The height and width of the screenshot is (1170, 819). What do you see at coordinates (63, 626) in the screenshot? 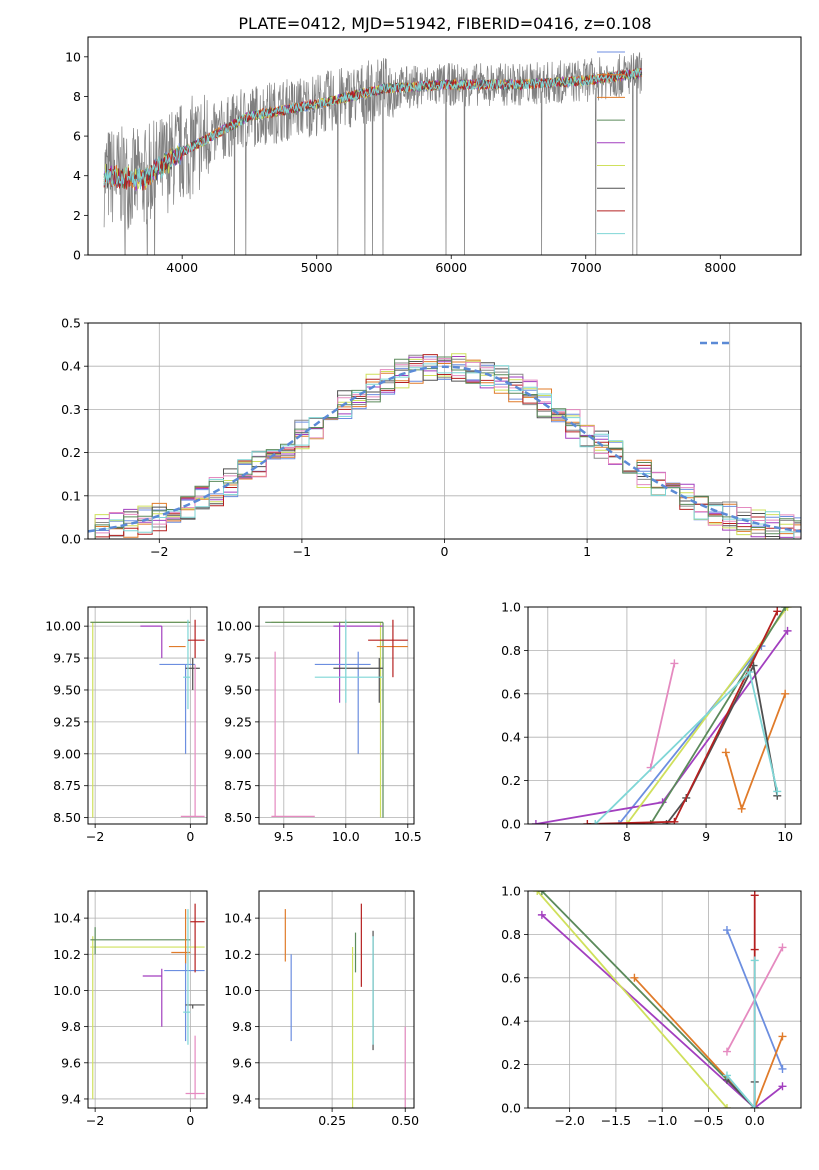
I see `y-tick-label: 10.00` at bounding box center [63, 626].